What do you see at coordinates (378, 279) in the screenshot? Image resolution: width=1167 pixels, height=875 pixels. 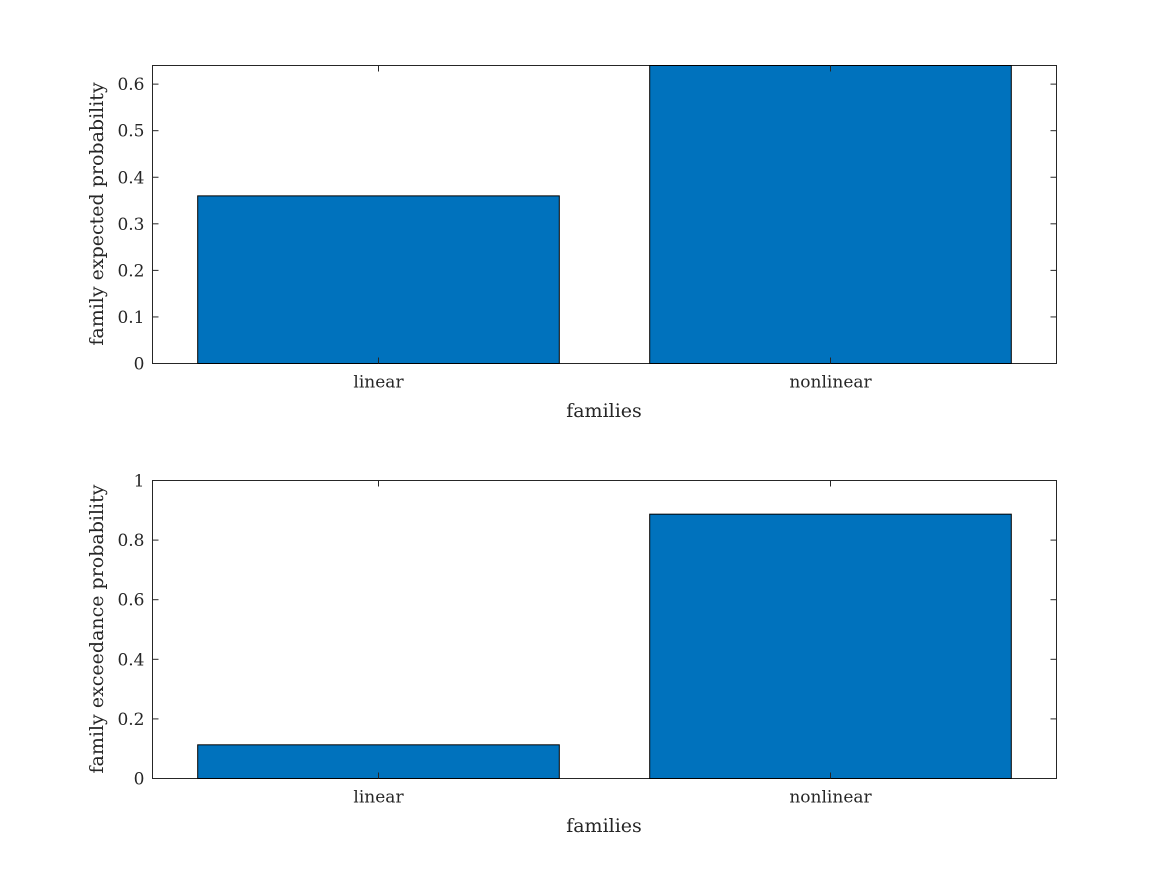 I see `bar-linear` at bounding box center [378, 279].